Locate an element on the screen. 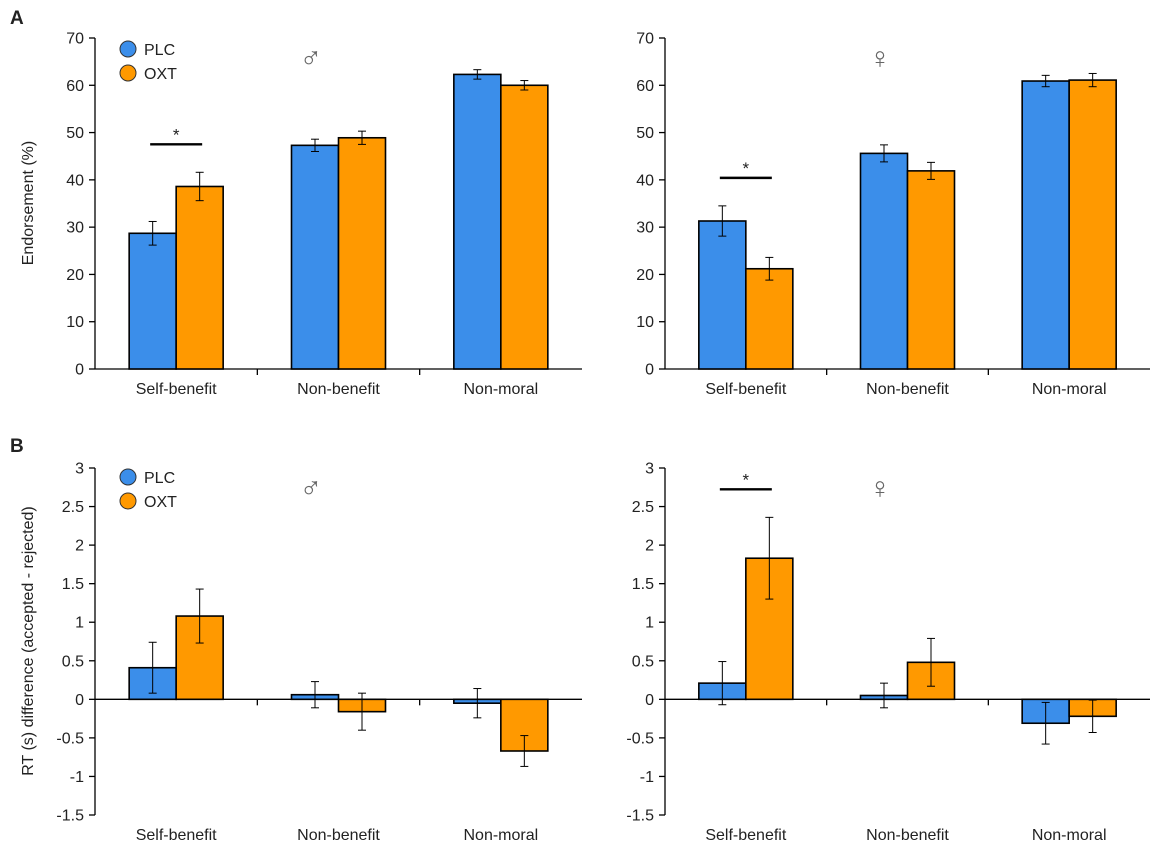 This screenshot has height=851, width=1152. y-axis-label-b: RT (s) difference (accepted - rejected) is located at coordinates (28, 640).